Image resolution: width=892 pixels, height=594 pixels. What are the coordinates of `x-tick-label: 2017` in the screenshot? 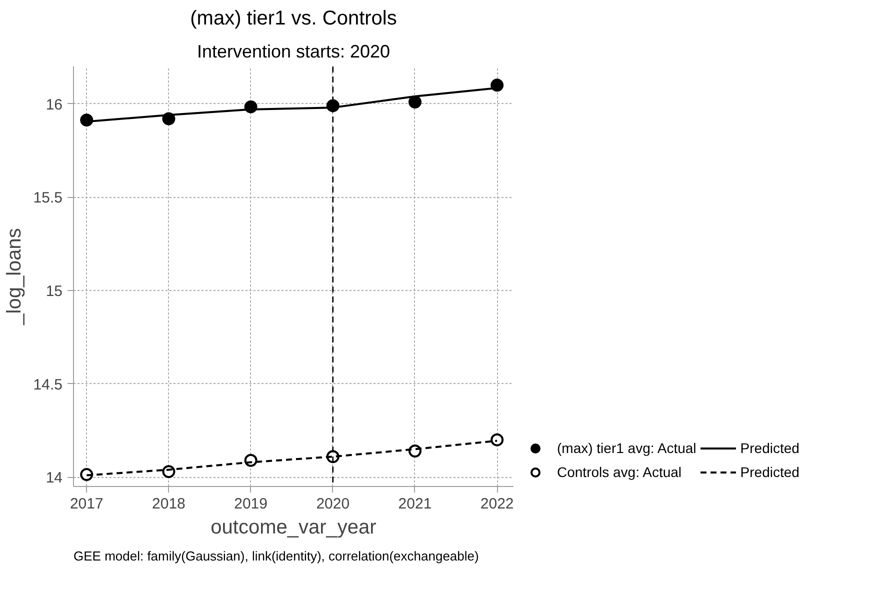 It's located at (87, 504).